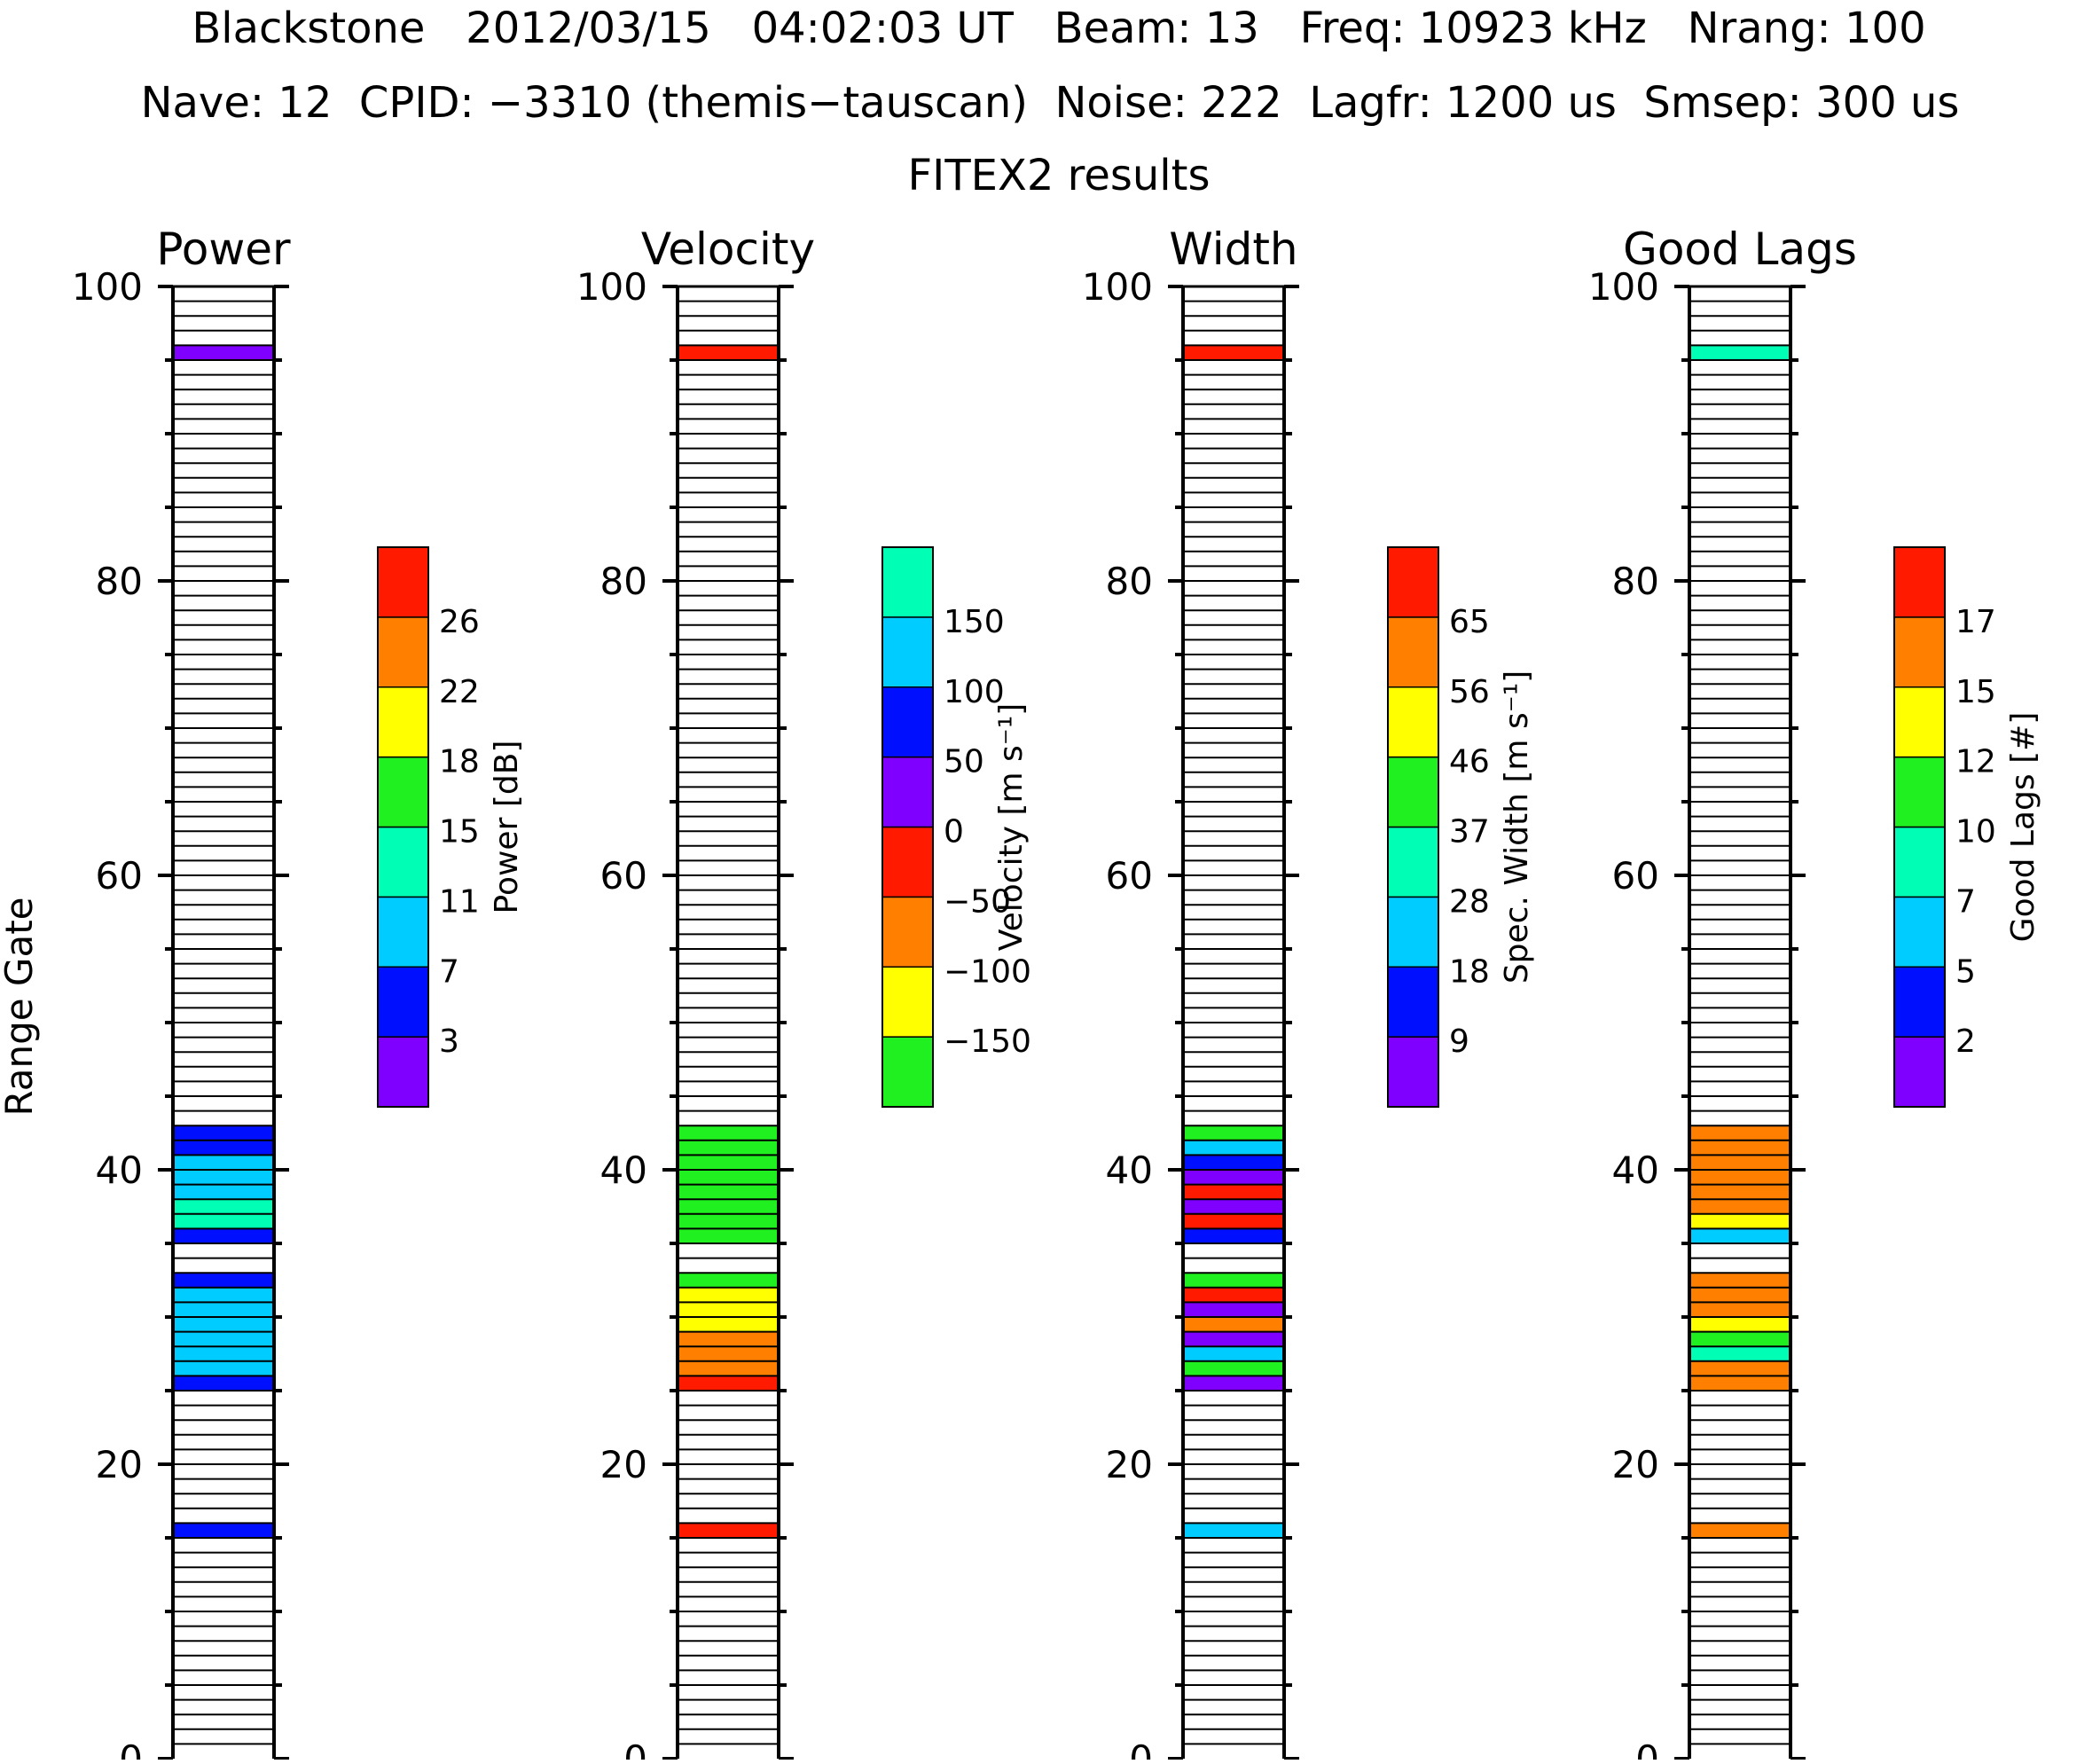  Describe the element at coordinates (1965, 971) in the screenshot. I see `colorbar-tick-label: 5` at that location.